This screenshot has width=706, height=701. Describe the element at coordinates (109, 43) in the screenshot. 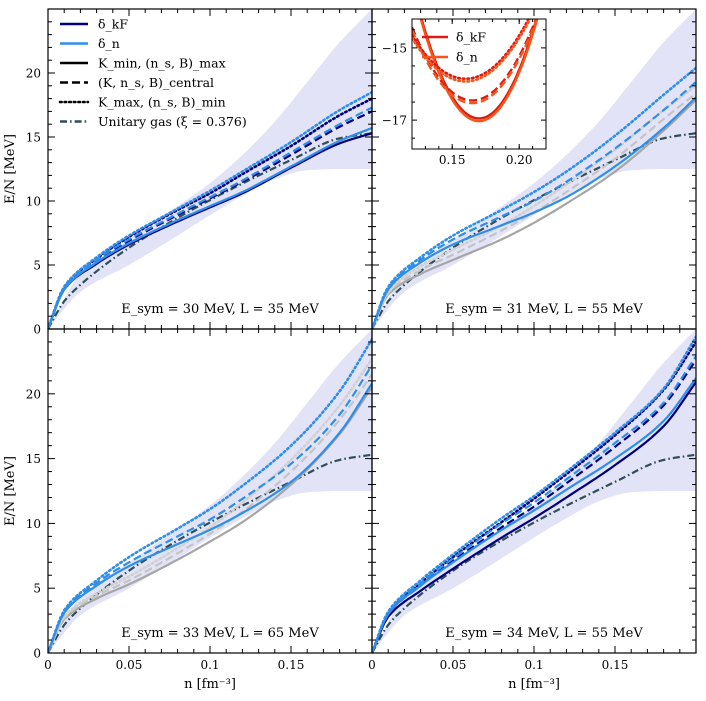

I see `legend-label: δ_n` at that location.